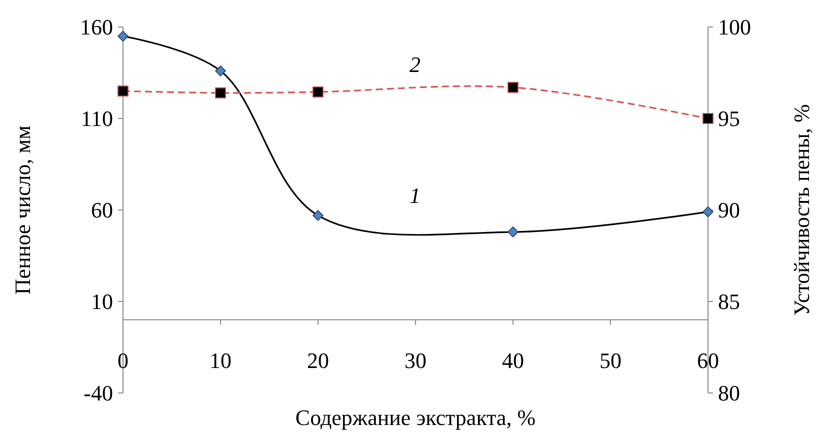 This screenshot has height=435, width=829. Describe the element at coordinates (729, 210) in the screenshot. I see `y2-tick-label: 90` at that location.